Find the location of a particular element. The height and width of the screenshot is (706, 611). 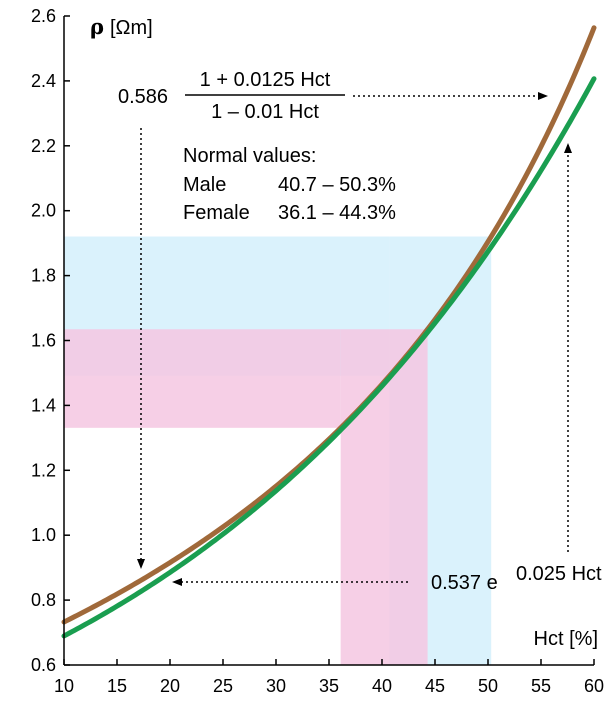

female-range-value: 36.1 – 44.3% is located at coordinates (337, 213).